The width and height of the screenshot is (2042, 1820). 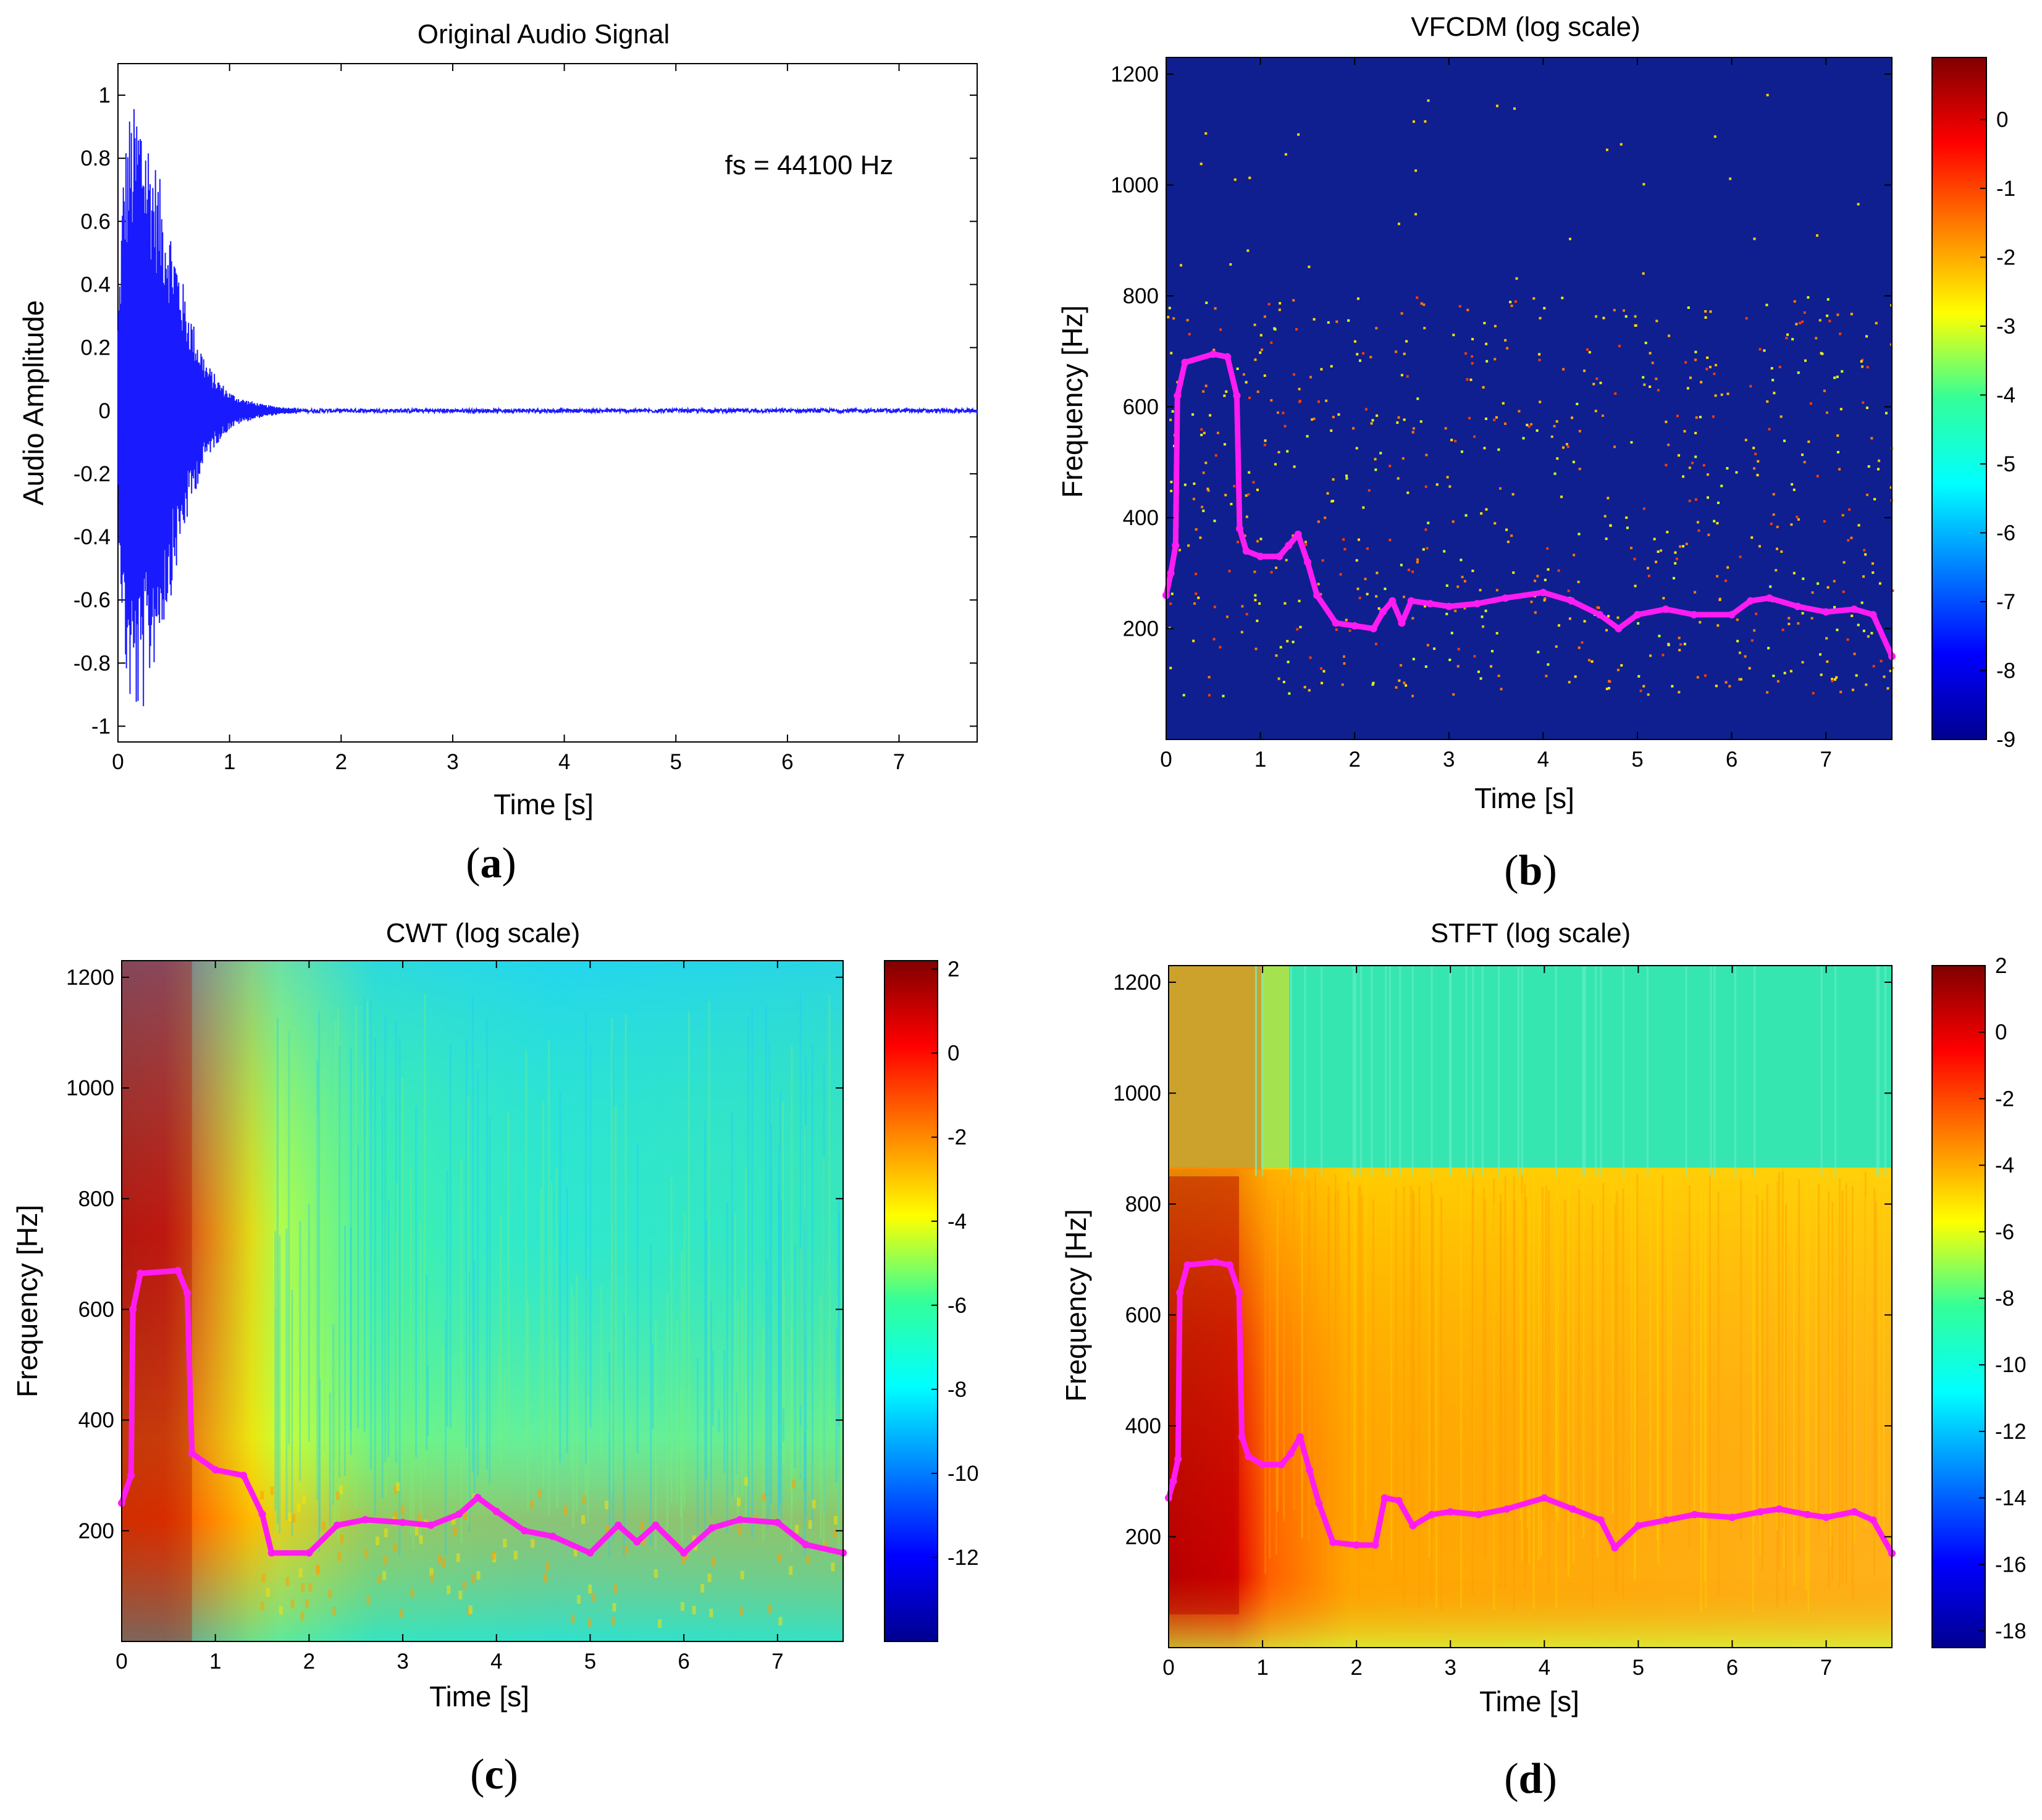 What do you see at coordinates (95, 158) in the screenshot?
I see `y-tick-label: 0.8` at bounding box center [95, 158].